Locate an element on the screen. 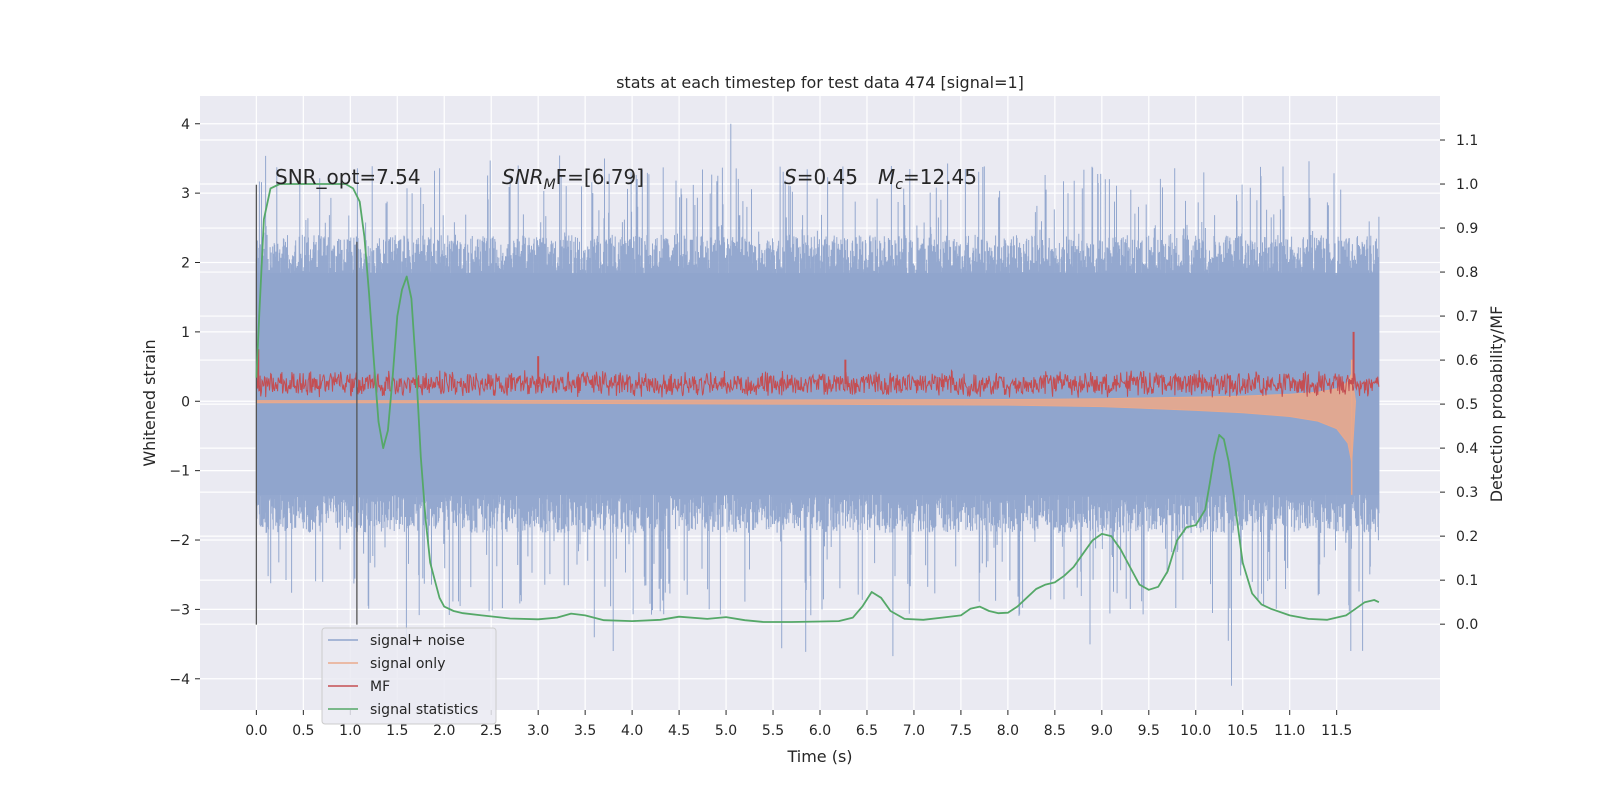 The height and width of the screenshot is (800, 1600). x-tick-label: 3.0 is located at coordinates (538, 731).